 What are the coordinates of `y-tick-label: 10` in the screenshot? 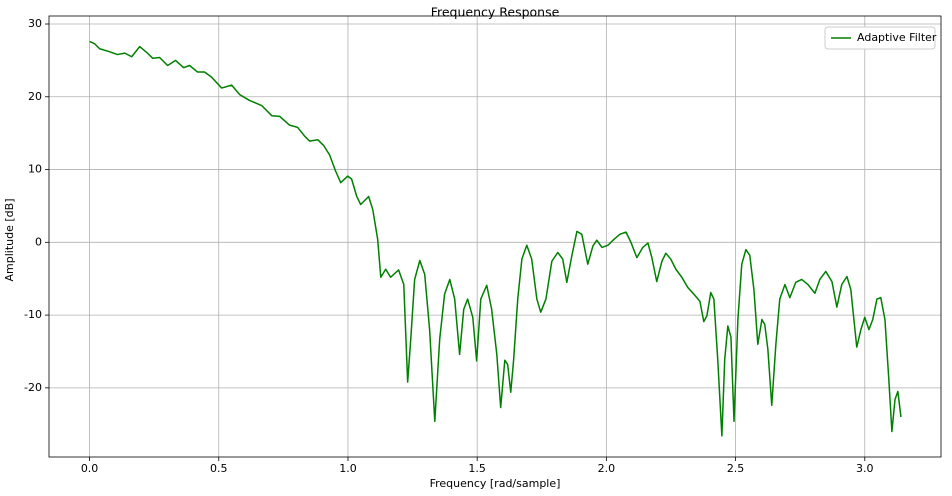 It's located at (35, 169).